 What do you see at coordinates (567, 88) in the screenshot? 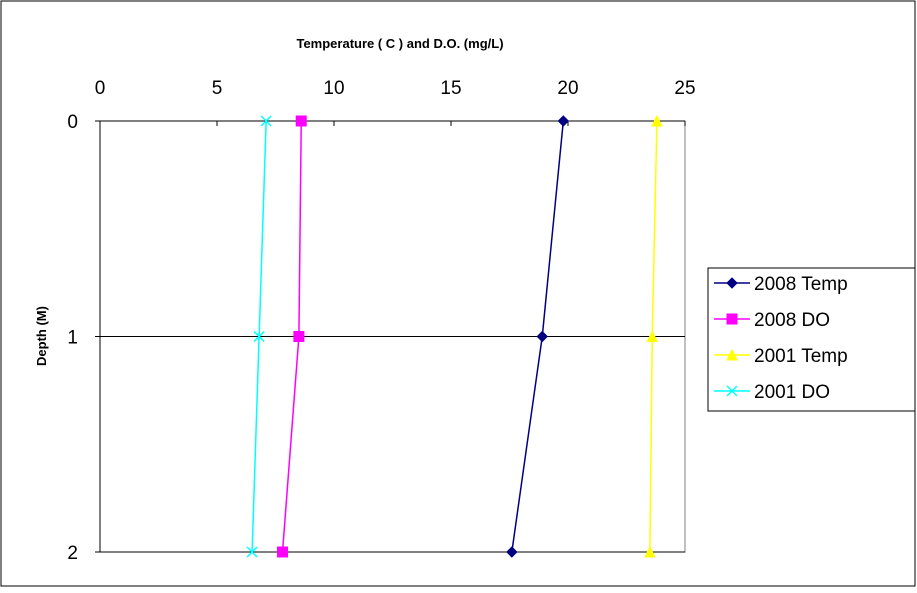
I see `x-tick-label: 20` at bounding box center [567, 88].